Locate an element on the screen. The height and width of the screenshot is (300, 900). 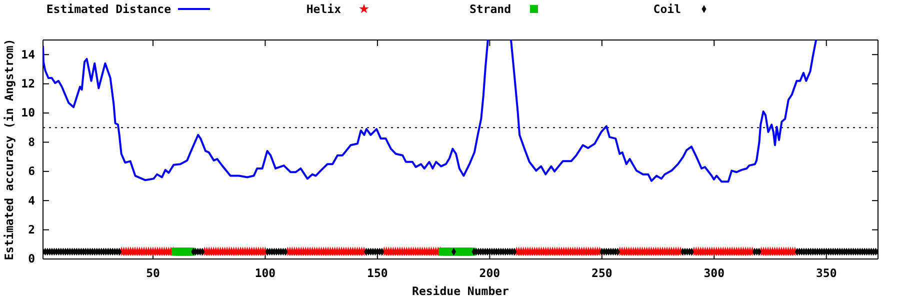
y-tick-label: 14 is located at coordinates (28, 54).